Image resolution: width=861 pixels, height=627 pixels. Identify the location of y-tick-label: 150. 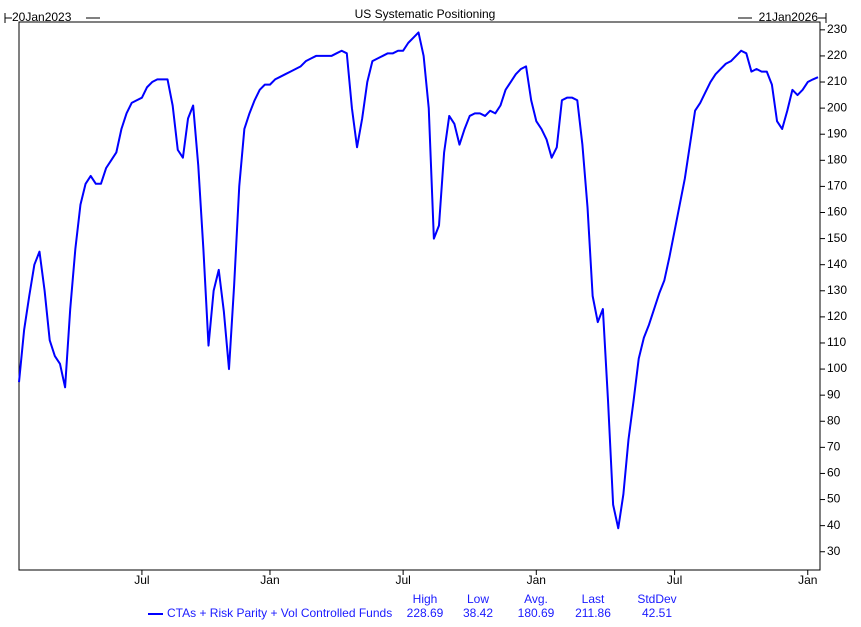
(837, 238).